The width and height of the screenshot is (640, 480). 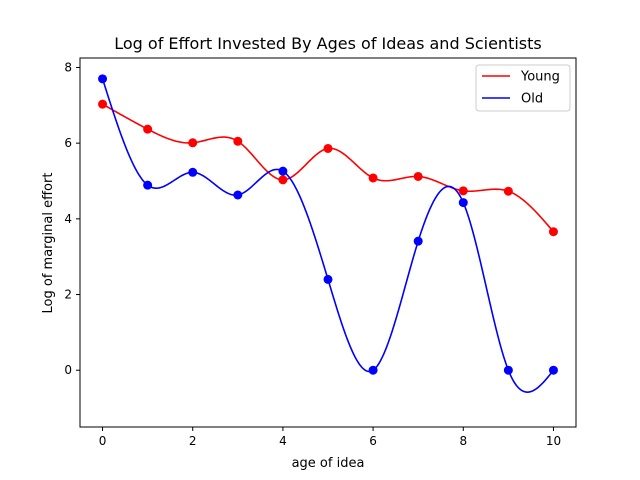 I want to click on y-axis: 0 2 4 6 8, so click(x=72, y=218).